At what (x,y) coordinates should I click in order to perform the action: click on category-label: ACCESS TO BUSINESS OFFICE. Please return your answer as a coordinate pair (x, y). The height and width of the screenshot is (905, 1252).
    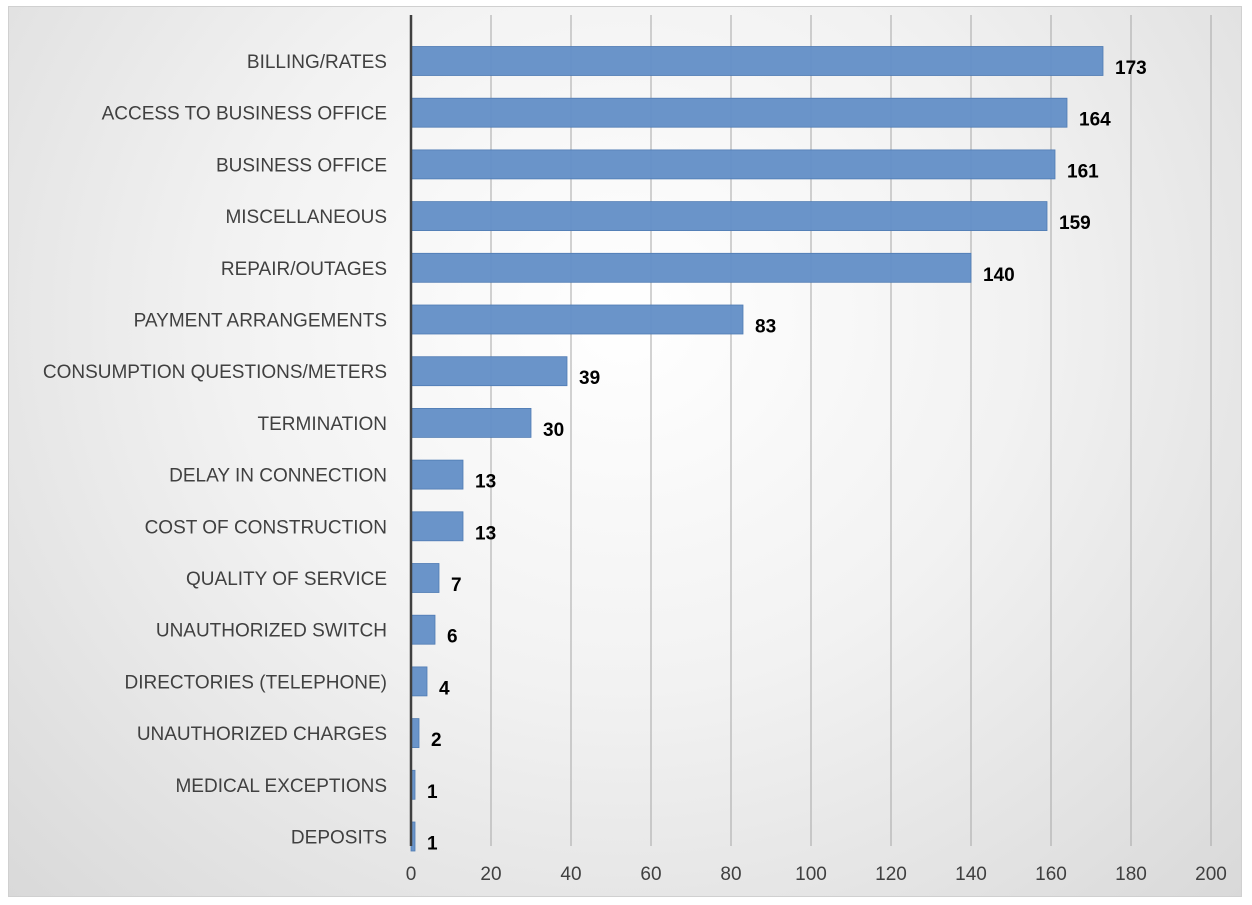
    Looking at the image, I should click on (244, 114).